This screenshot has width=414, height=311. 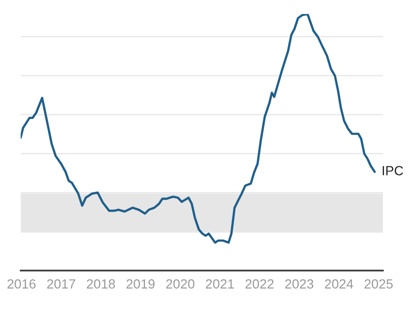 I want to click on x-tick-label: 2022, so click(x=260, y=284).